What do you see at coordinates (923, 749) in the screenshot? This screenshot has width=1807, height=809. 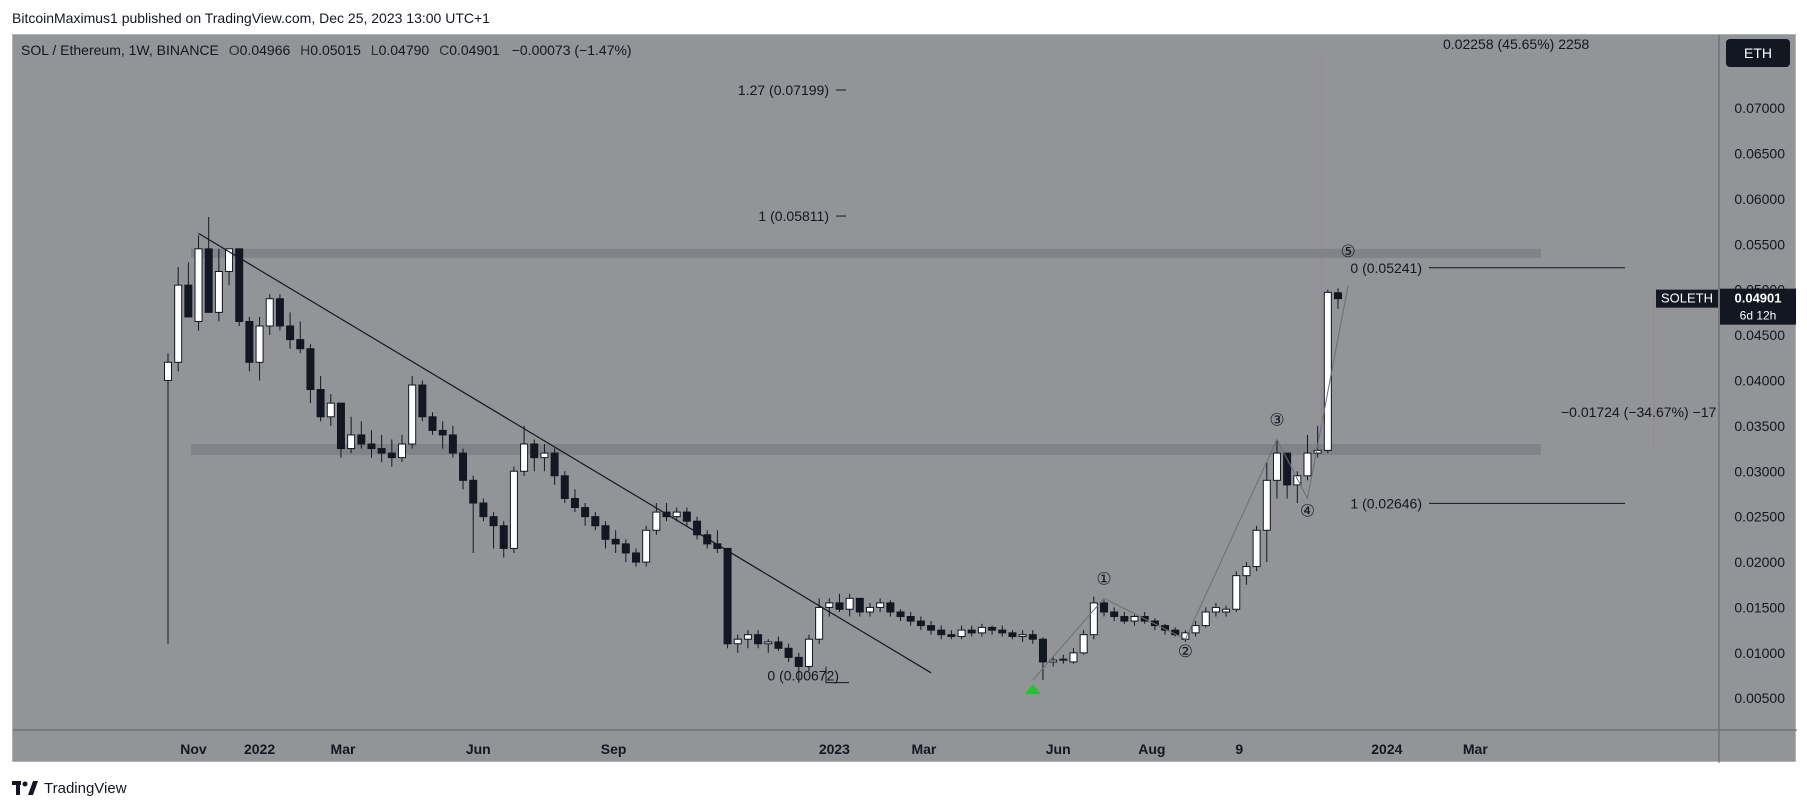 I see `time-axis-tick: Mar` at bounding box center [923, 749].